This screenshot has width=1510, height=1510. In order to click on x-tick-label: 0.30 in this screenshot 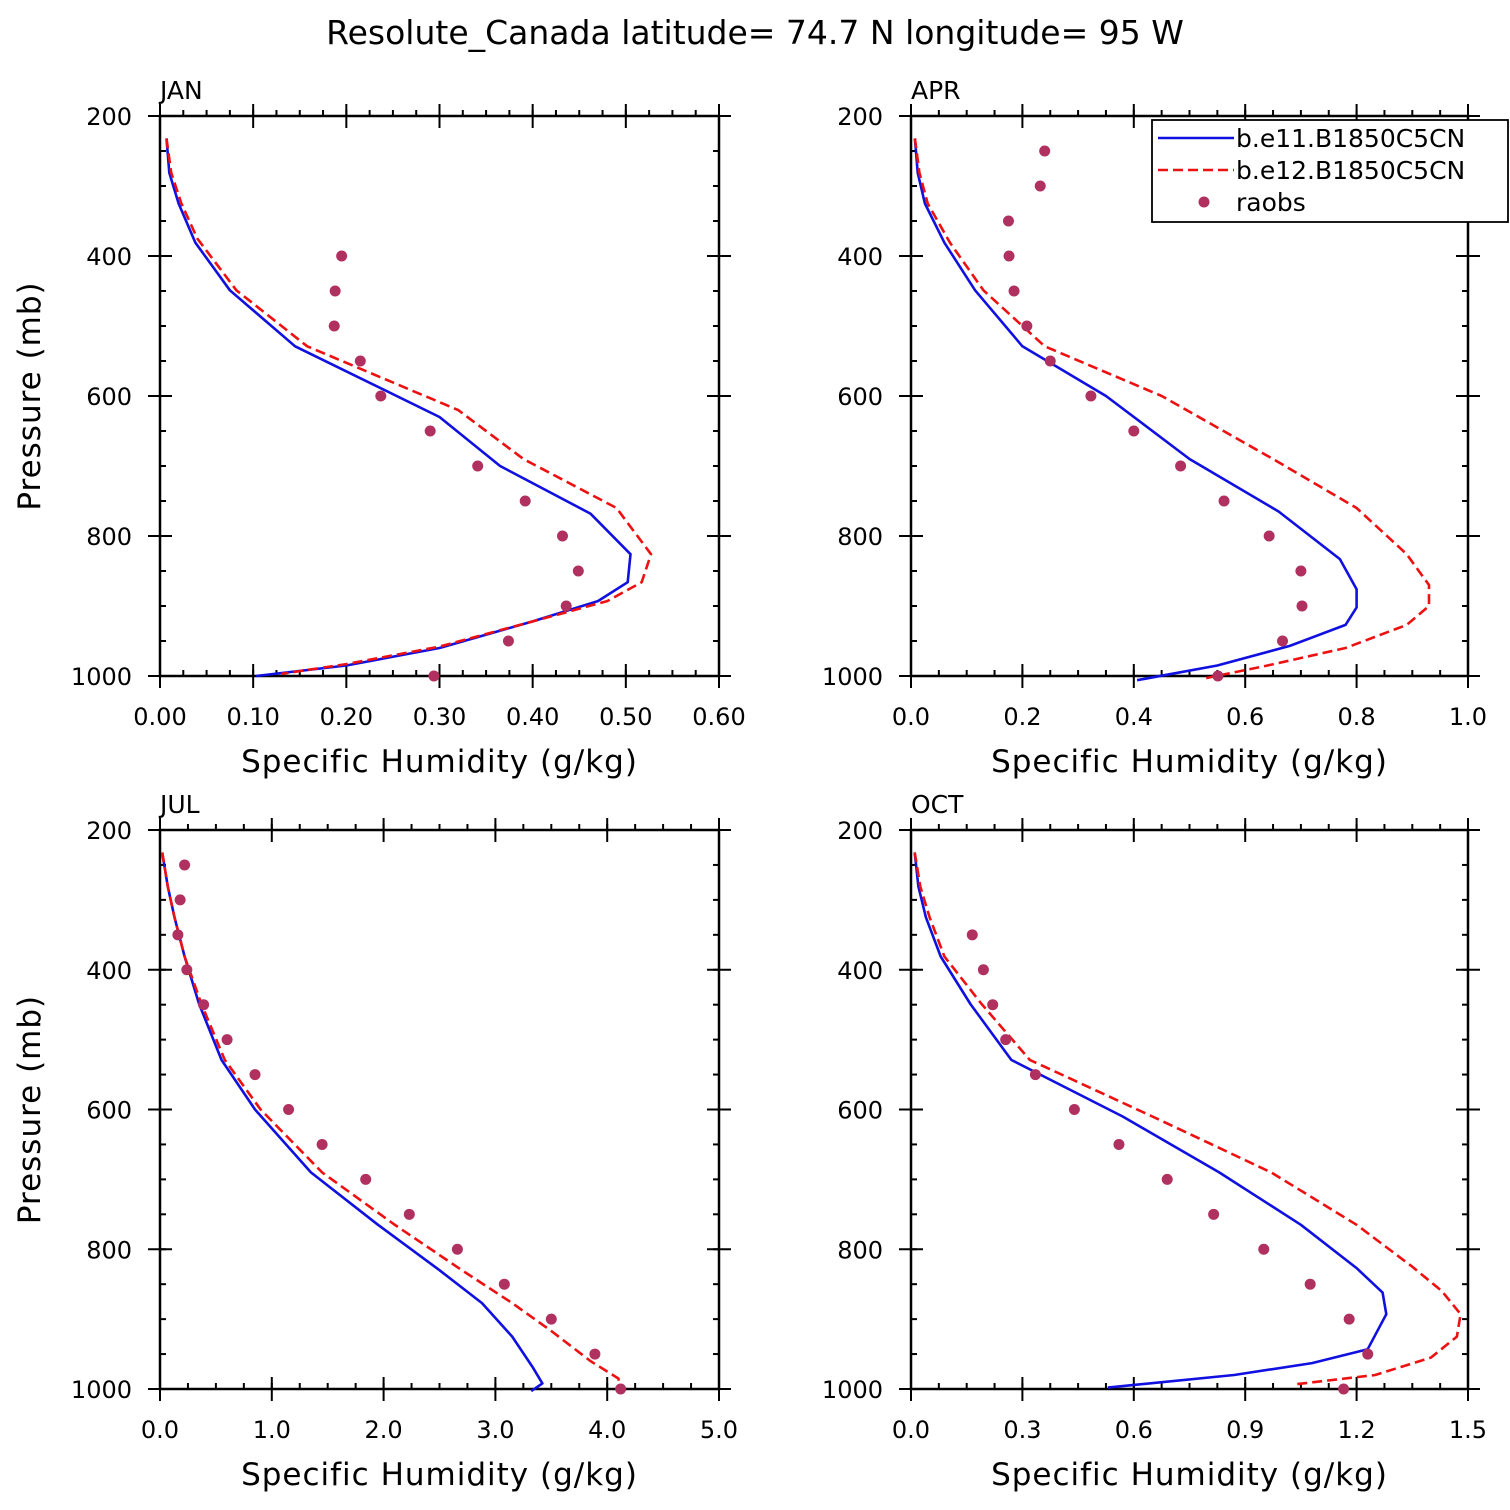, I will do `click(439, 717)`.